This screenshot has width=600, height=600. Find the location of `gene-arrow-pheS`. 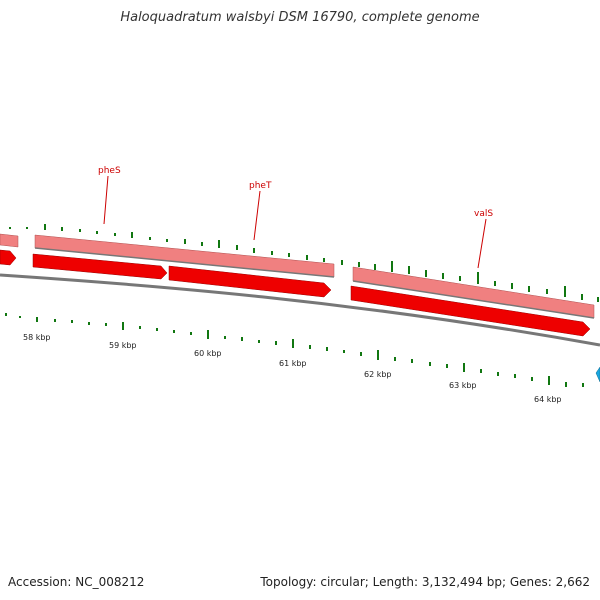

gene-arrow-pheS is located at coordinates (100, 266).